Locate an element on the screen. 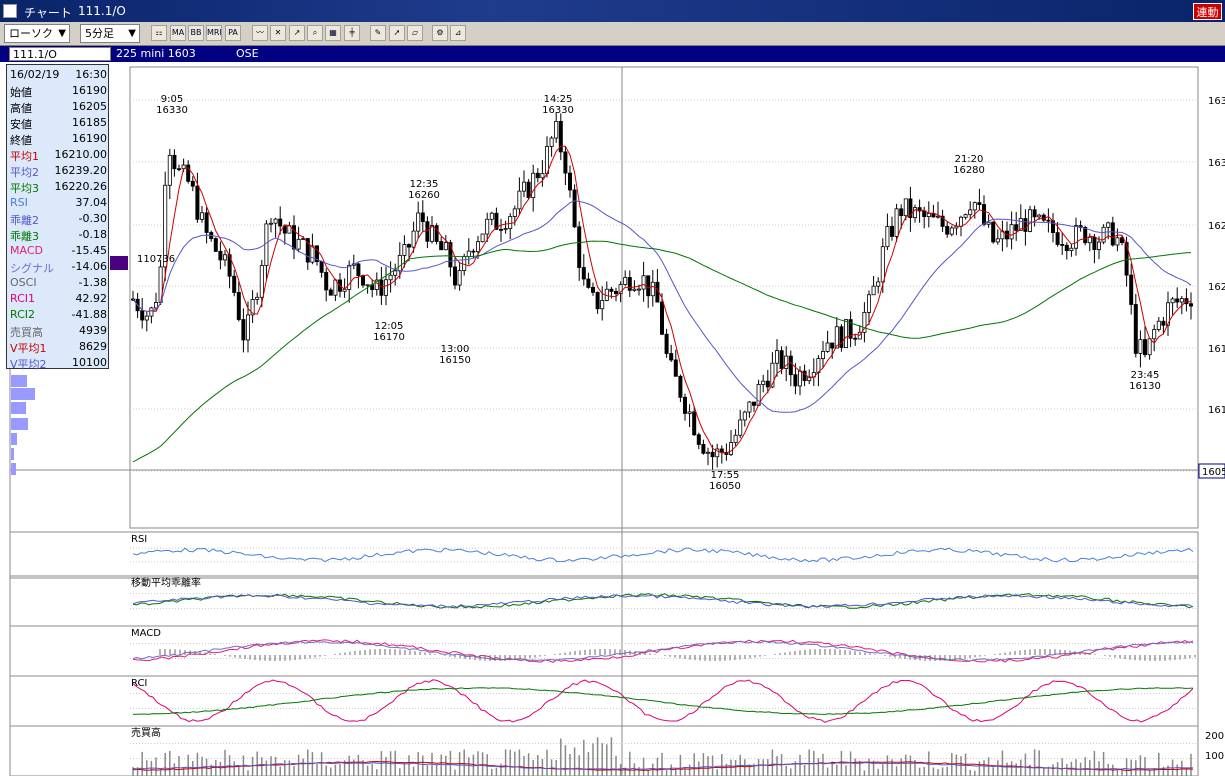 This screenshot has height=776, width=1225. sub-panel-label: 売買高 is located at coordinates (146, 732).